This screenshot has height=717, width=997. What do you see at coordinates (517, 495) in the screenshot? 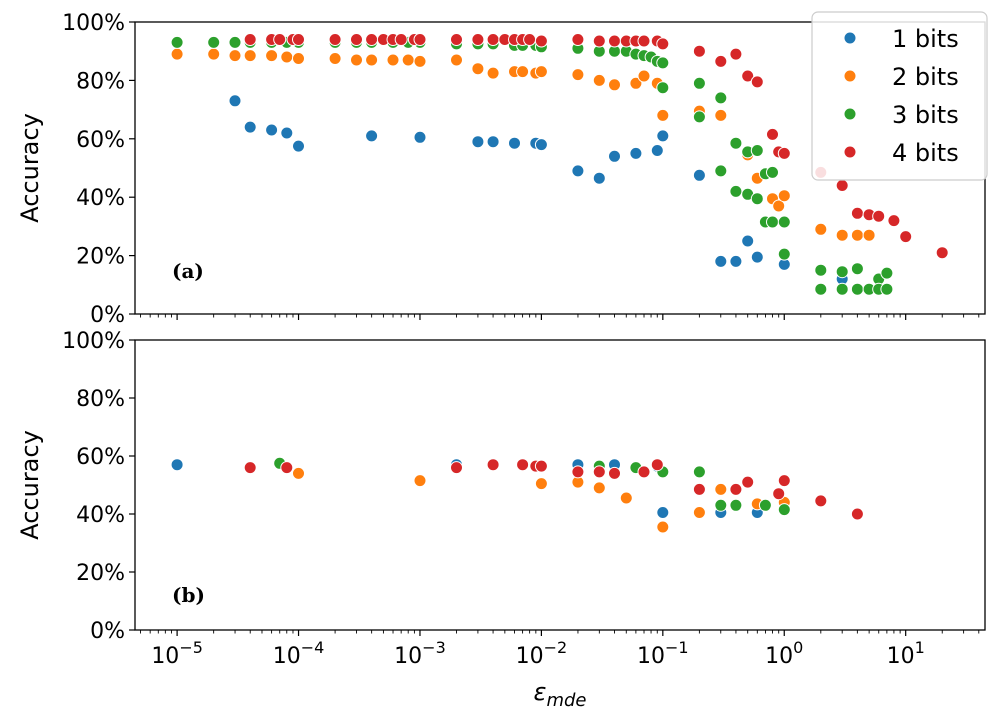
I see `panel-b-points` at bounding box center [517, 495].